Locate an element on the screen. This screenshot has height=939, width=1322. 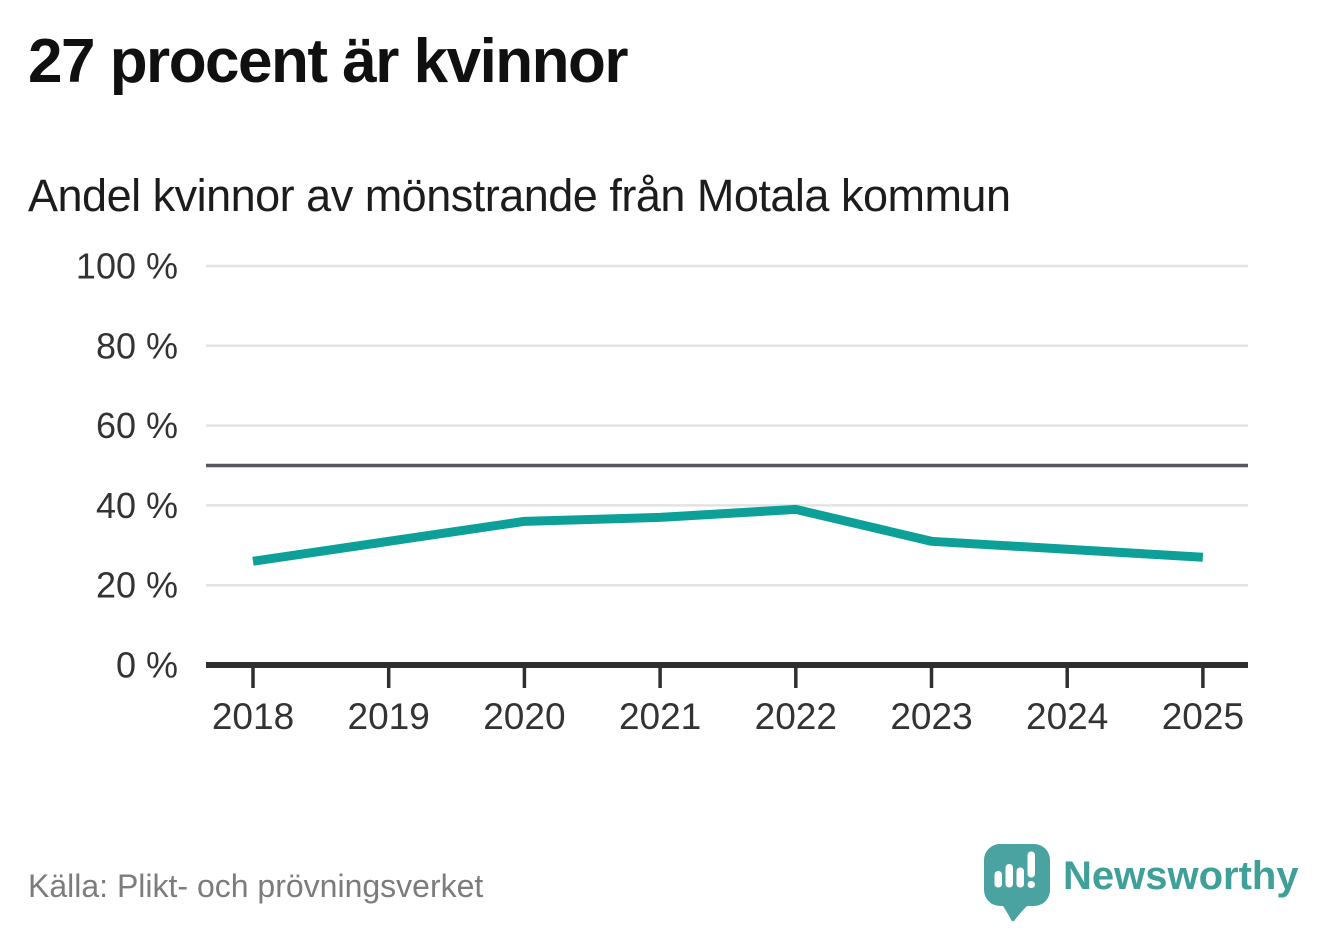
x-tick-label: 2023 is located at coordinates (931, 716).